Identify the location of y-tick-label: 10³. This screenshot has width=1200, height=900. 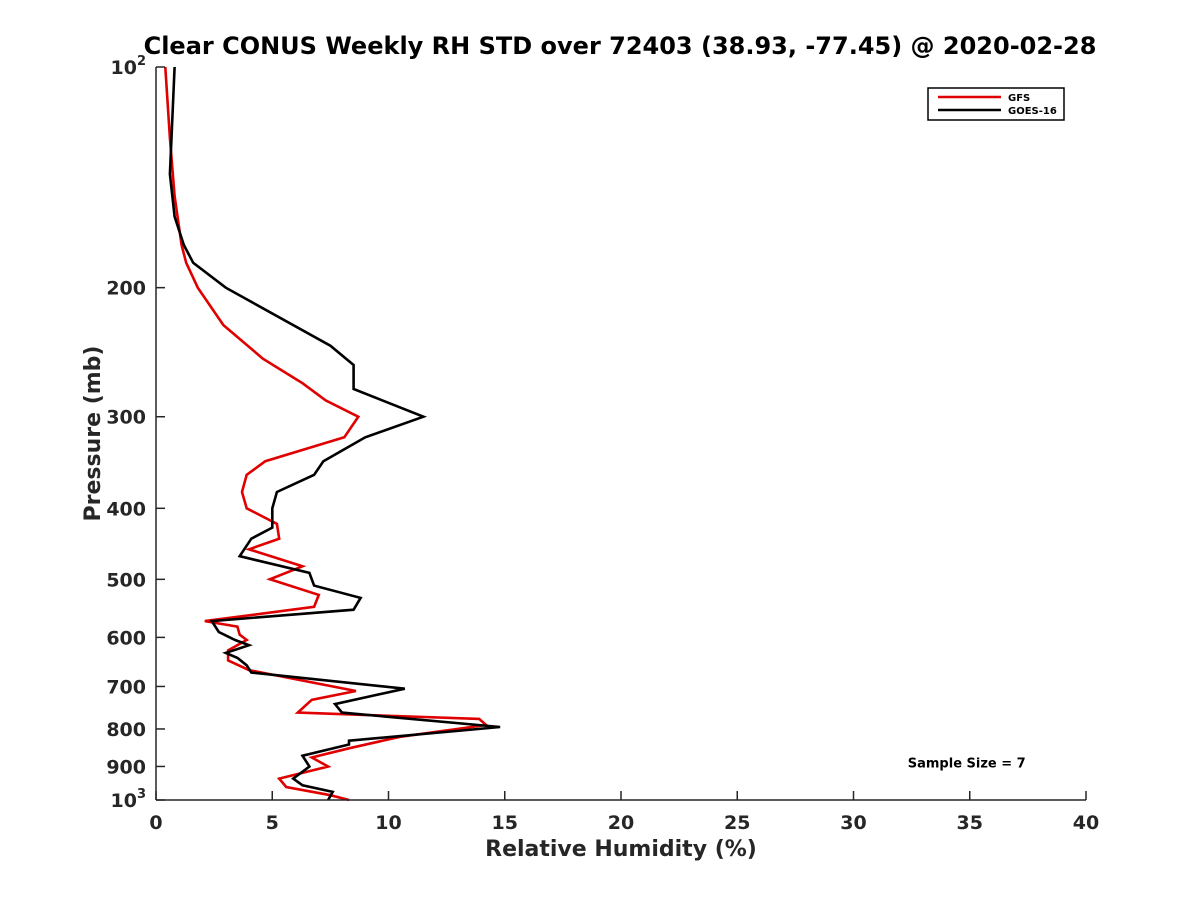
(129, 799).